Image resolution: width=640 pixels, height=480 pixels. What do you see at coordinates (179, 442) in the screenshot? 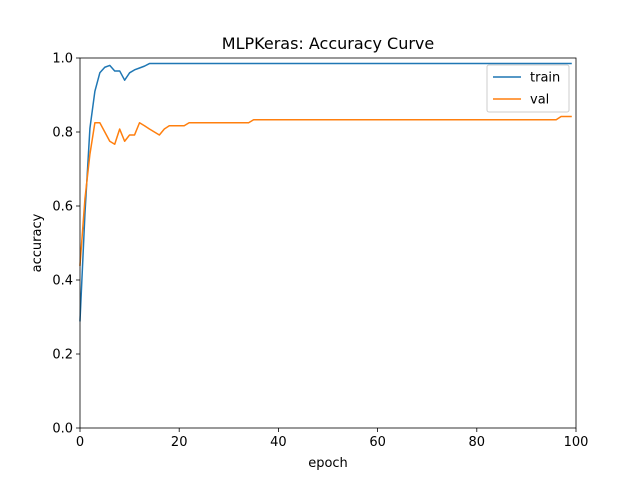
I see `x-tick-label: 20` at bounding box center [179, 442].